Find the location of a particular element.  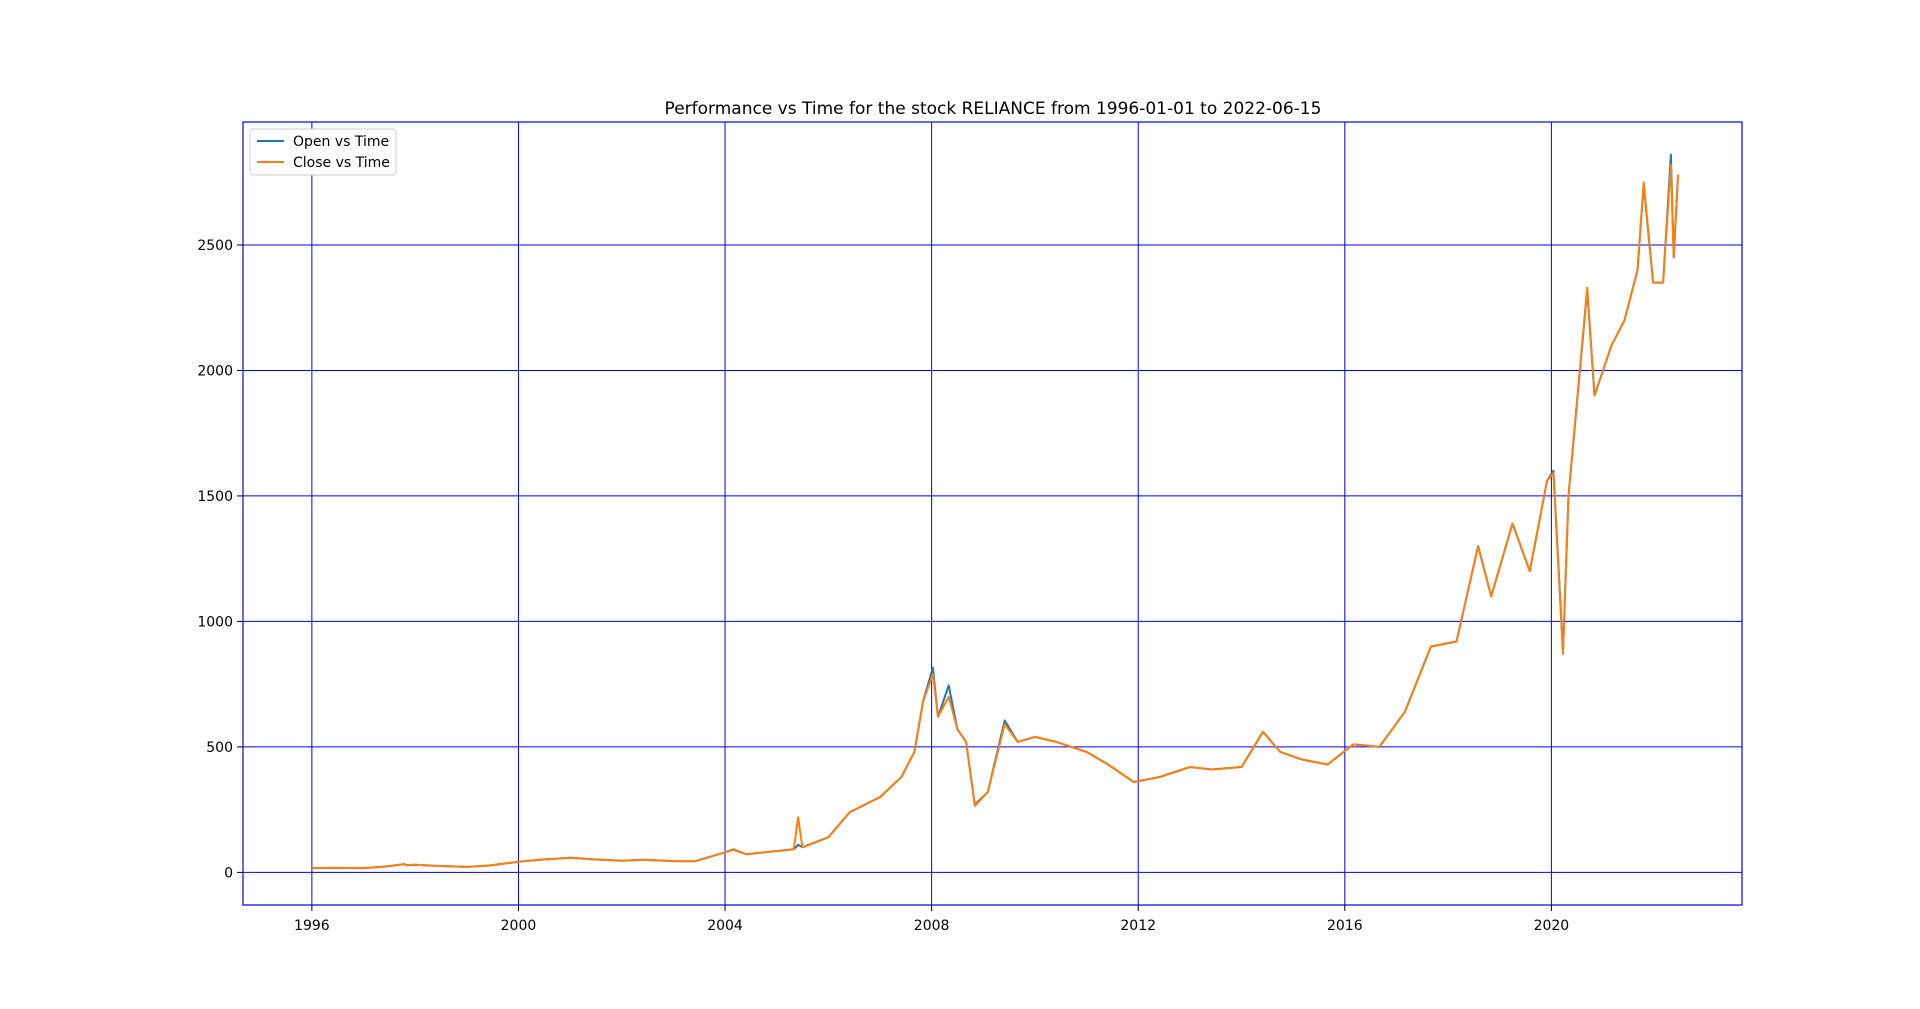

y-tick-label: 1000 is located at coordinates (215, 622).